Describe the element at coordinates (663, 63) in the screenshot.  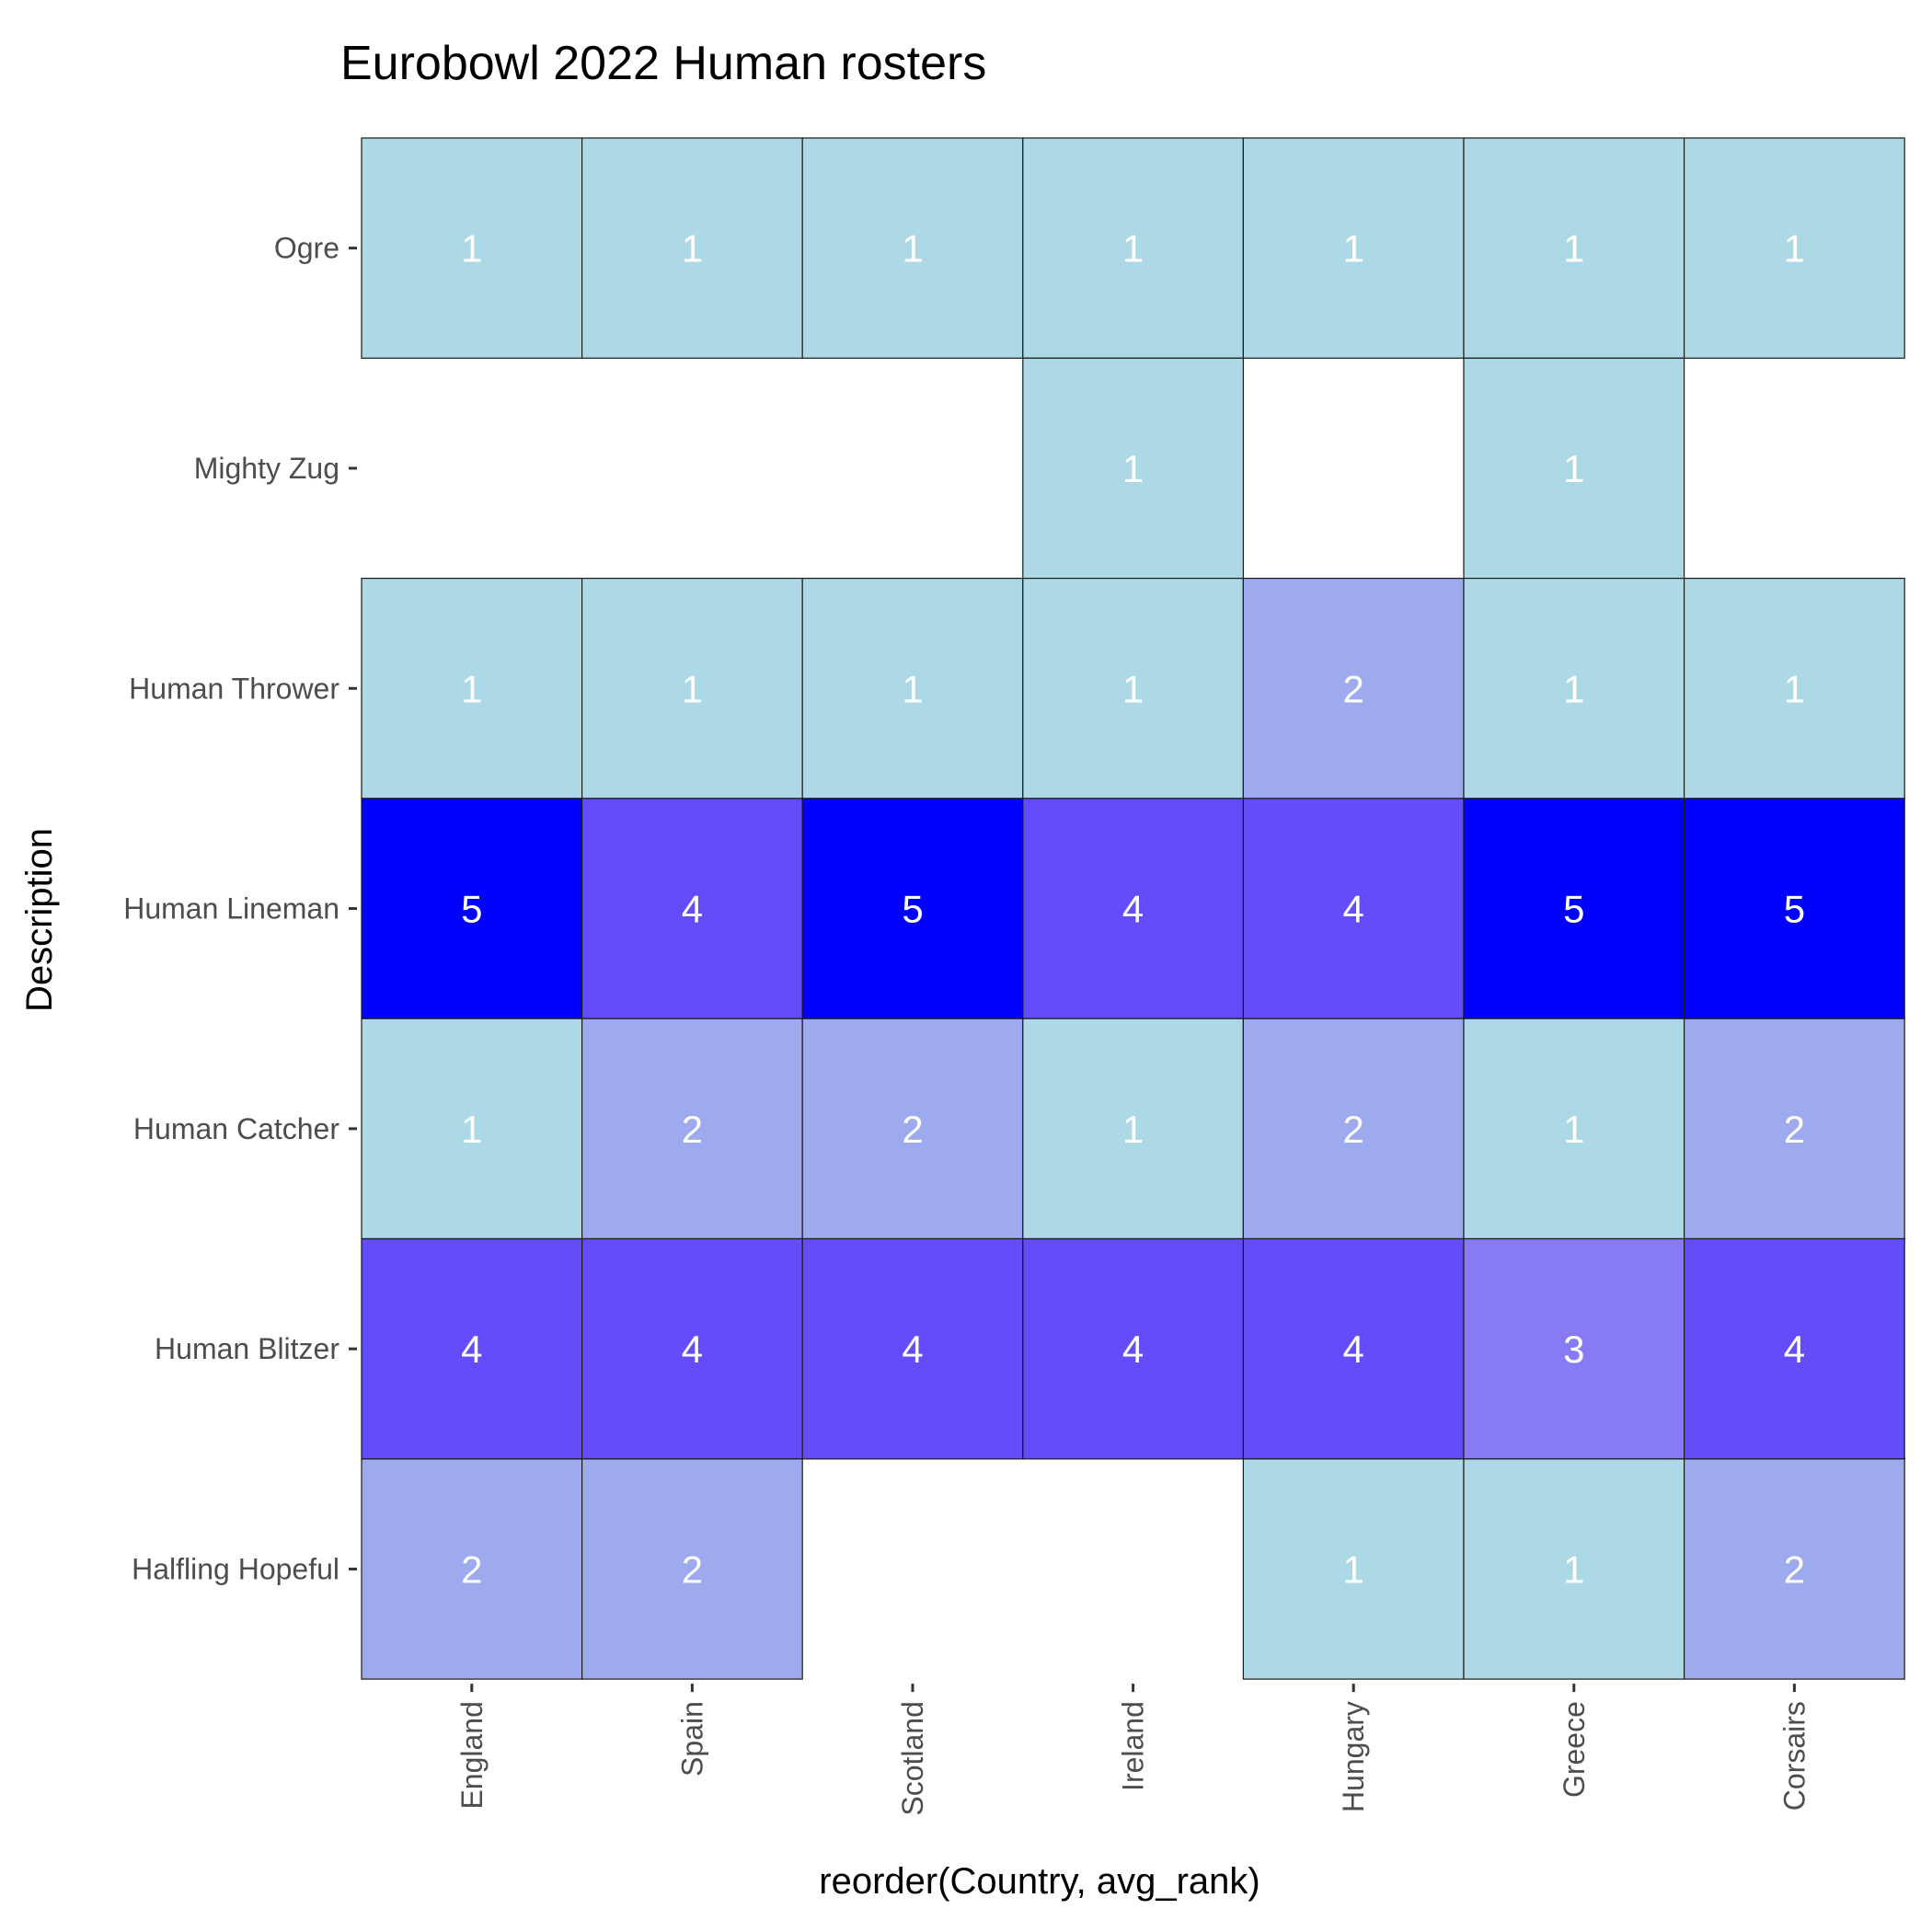
I see `chart-title: Eurobowl 2022 Human rosters` at that location.